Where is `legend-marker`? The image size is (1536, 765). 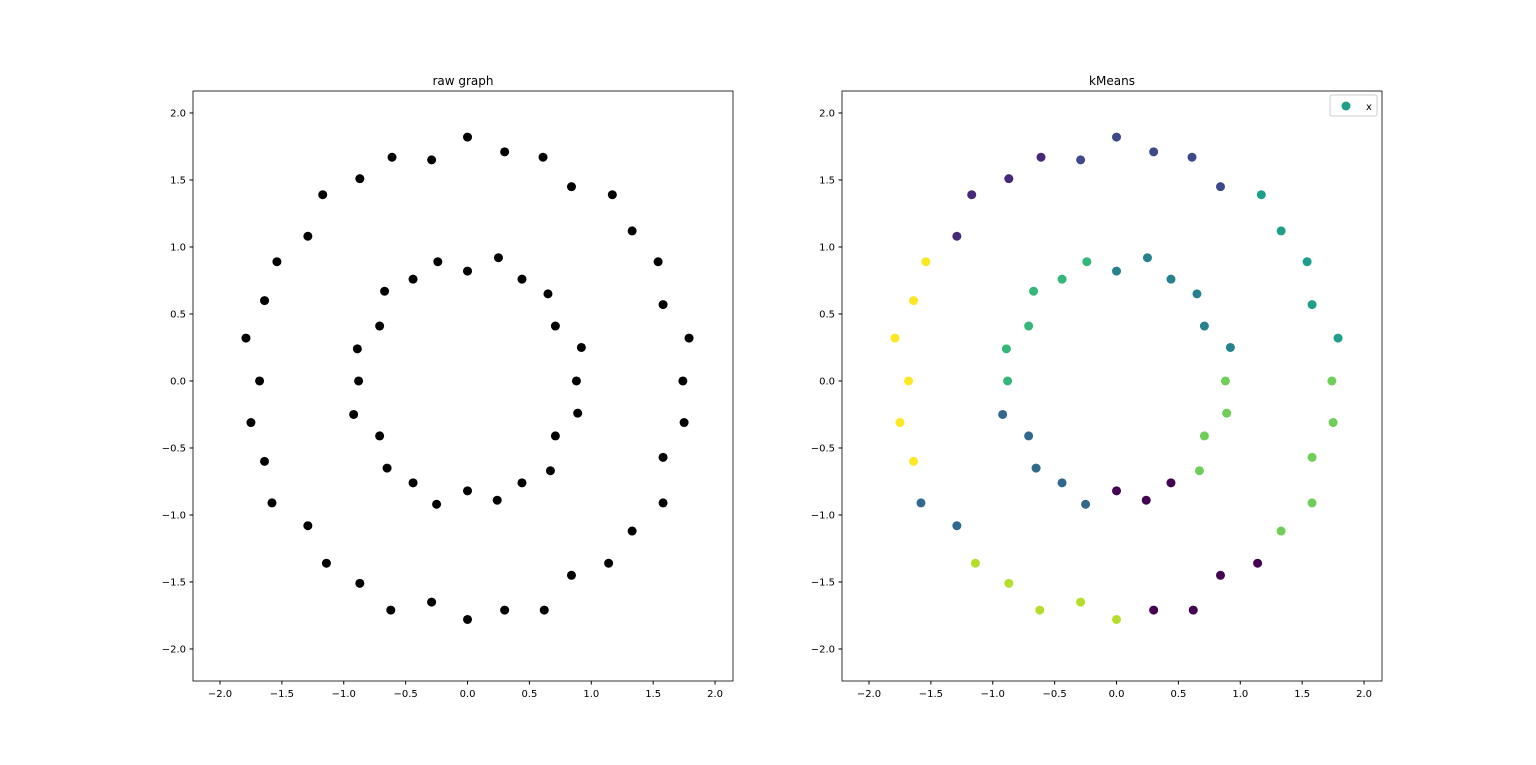 legend-marker is located at coordinates (1346, 106).